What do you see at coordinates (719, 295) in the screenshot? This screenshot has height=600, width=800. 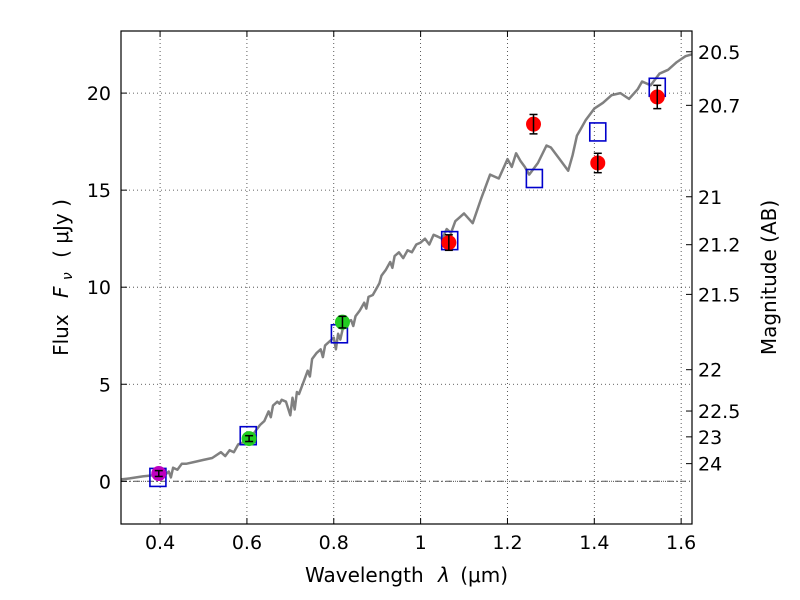 I see `right-tick-label: 21.5` at bounding box center [719, 295].